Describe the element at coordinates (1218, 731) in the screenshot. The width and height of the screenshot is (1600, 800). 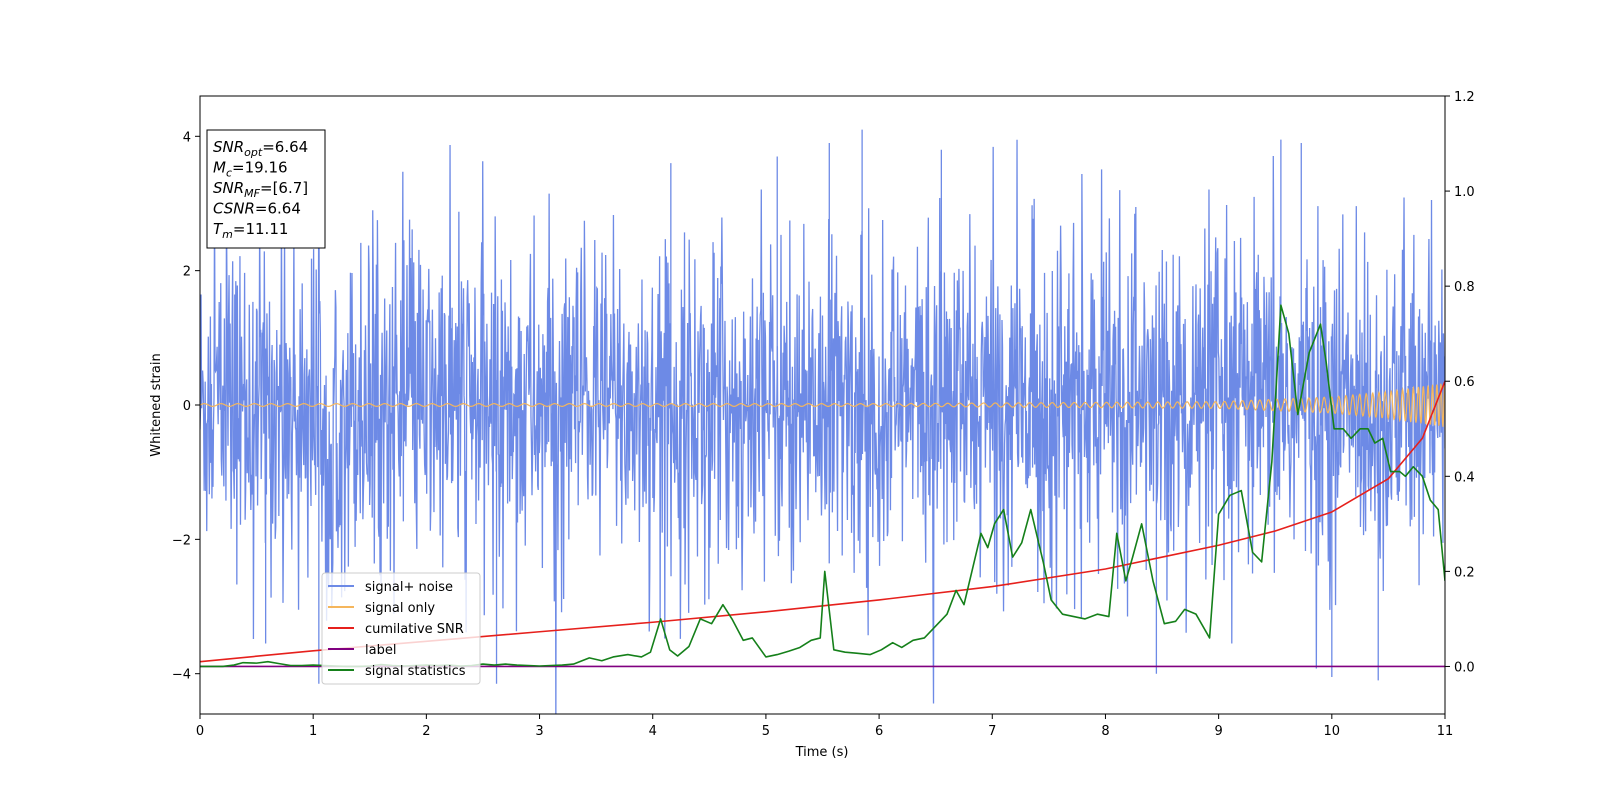
I see `x-tick-label: 9` at that location.